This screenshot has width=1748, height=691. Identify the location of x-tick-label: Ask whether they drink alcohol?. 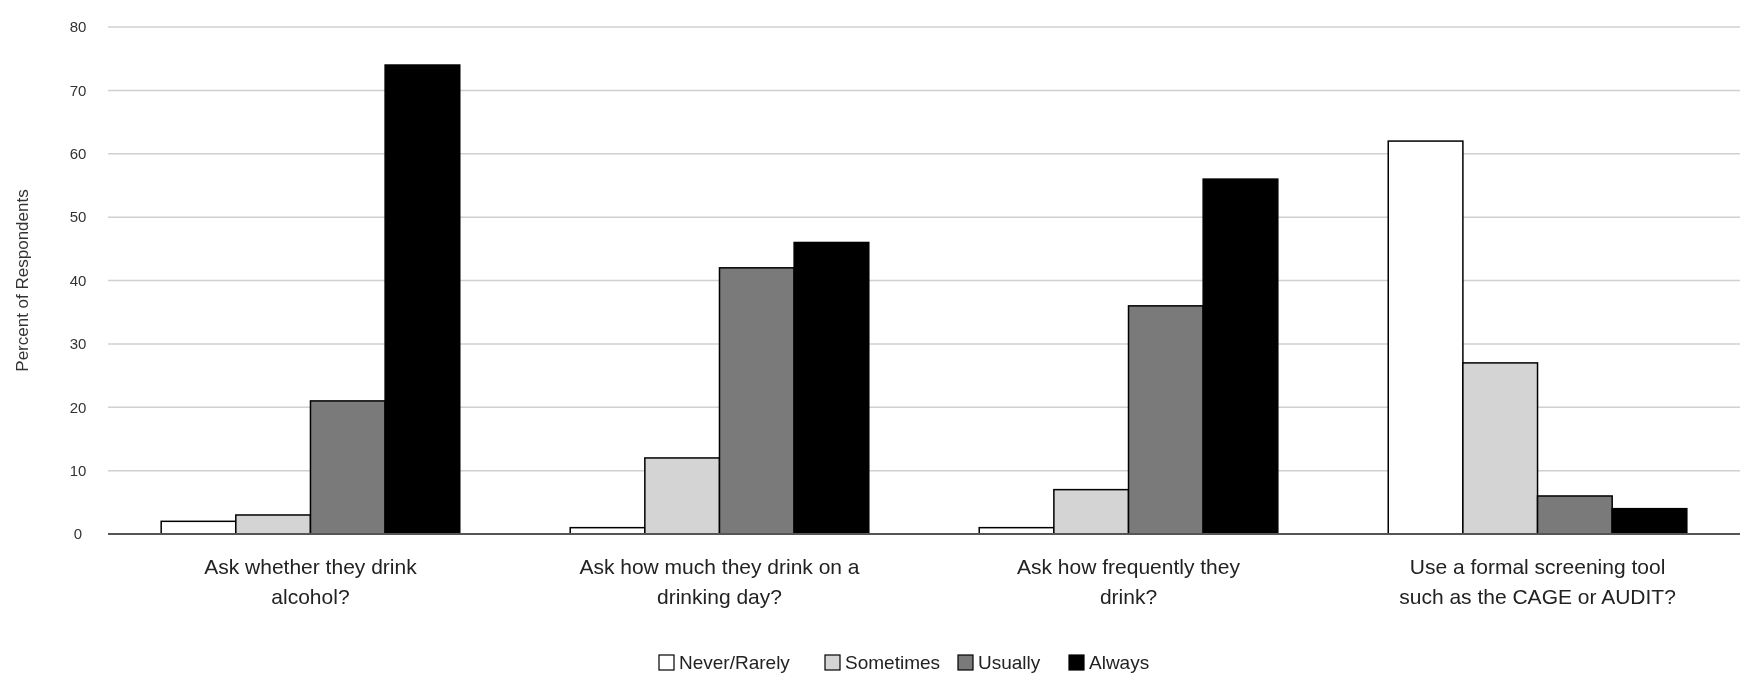
(311, 581).